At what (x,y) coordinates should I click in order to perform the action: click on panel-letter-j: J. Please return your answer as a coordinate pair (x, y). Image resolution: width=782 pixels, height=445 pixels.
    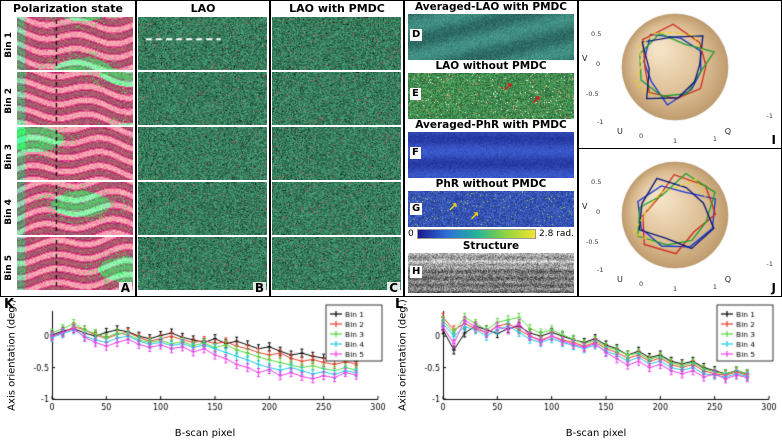
    Looking at the image, I should click on (773, 288).